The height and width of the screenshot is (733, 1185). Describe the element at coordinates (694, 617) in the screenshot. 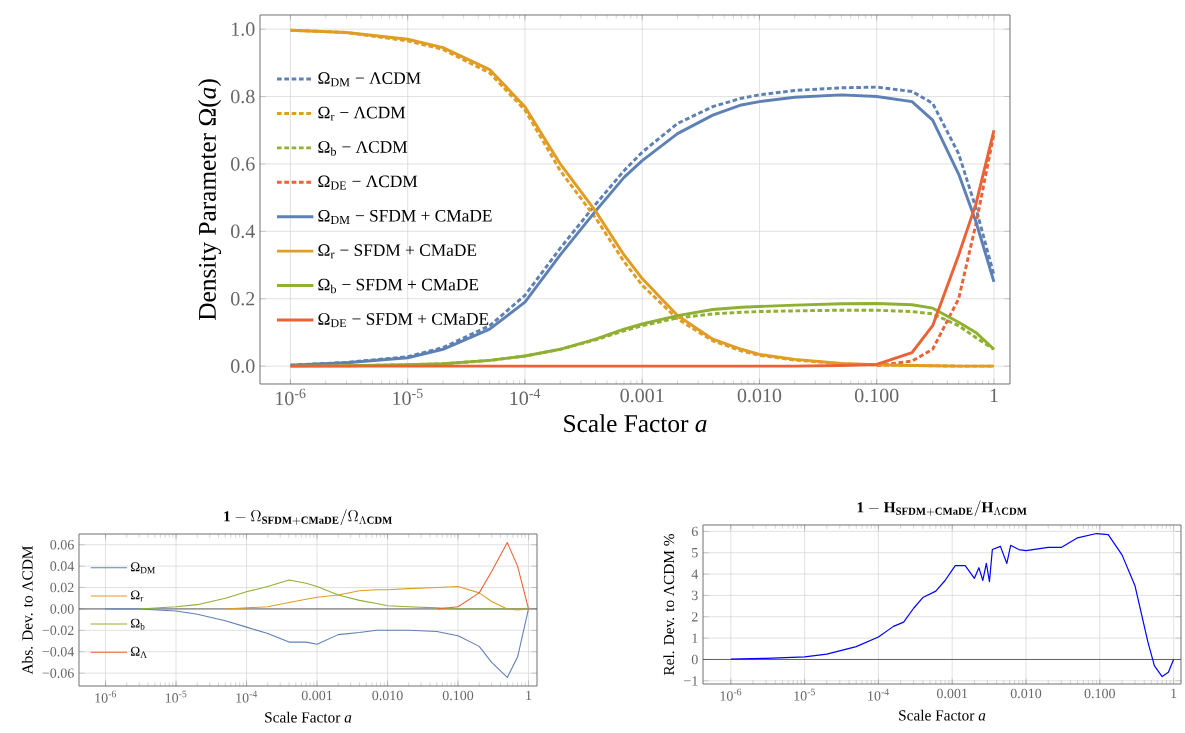

I see `y-tick-label: 2` at that location.